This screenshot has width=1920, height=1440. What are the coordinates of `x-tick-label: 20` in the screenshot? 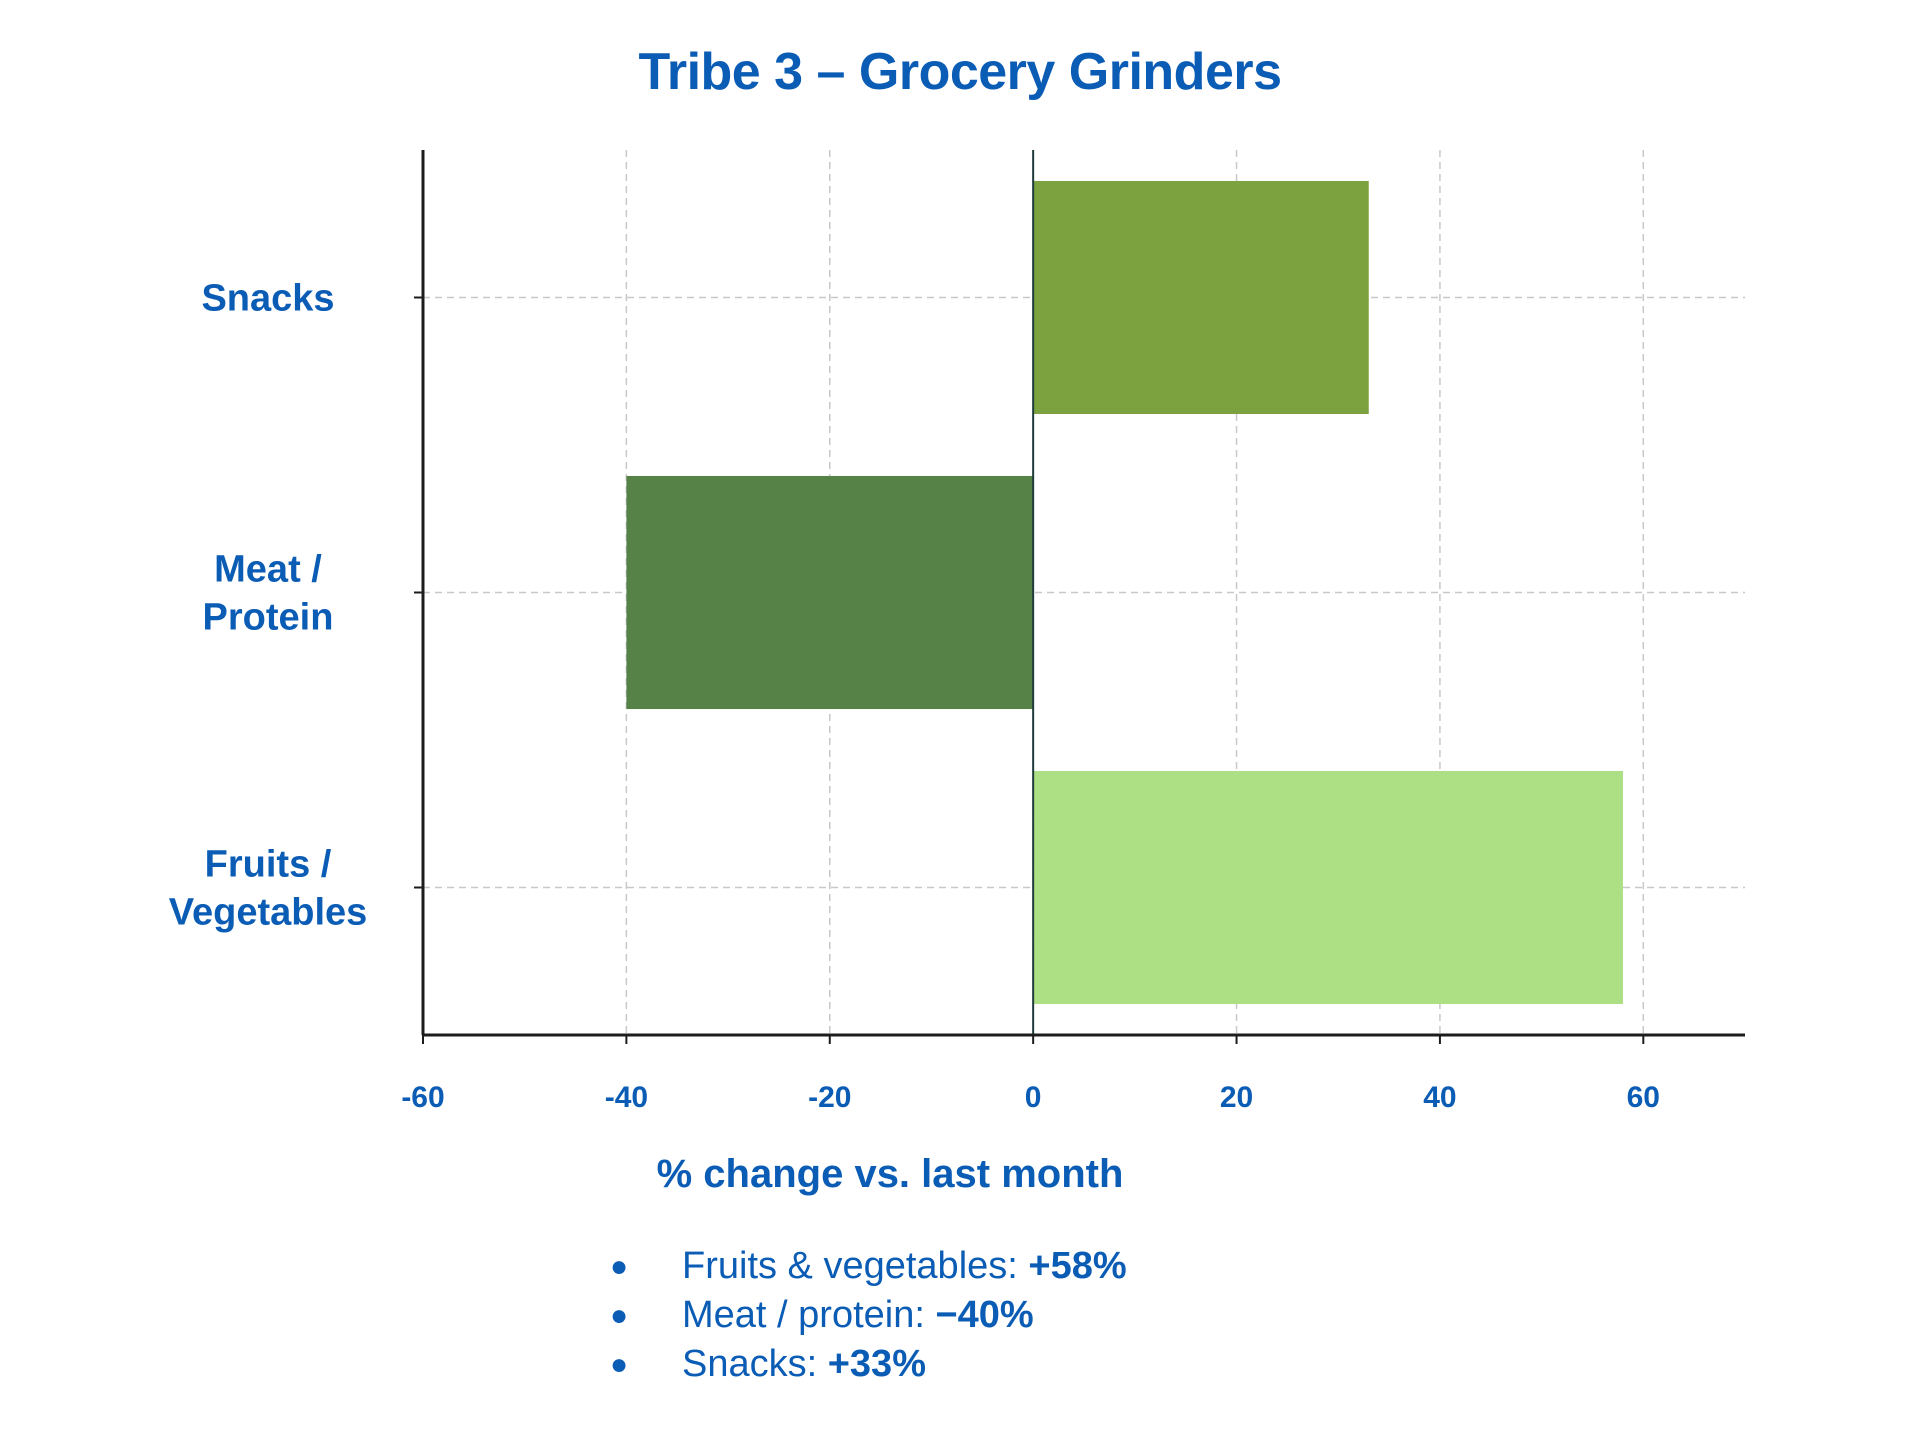 It's located at (1236, 1097).